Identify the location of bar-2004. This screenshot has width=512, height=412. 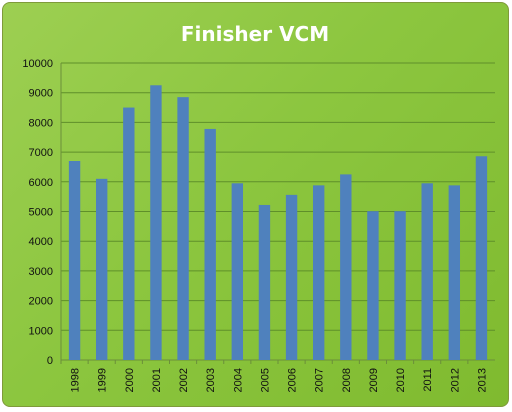
(237, 271).